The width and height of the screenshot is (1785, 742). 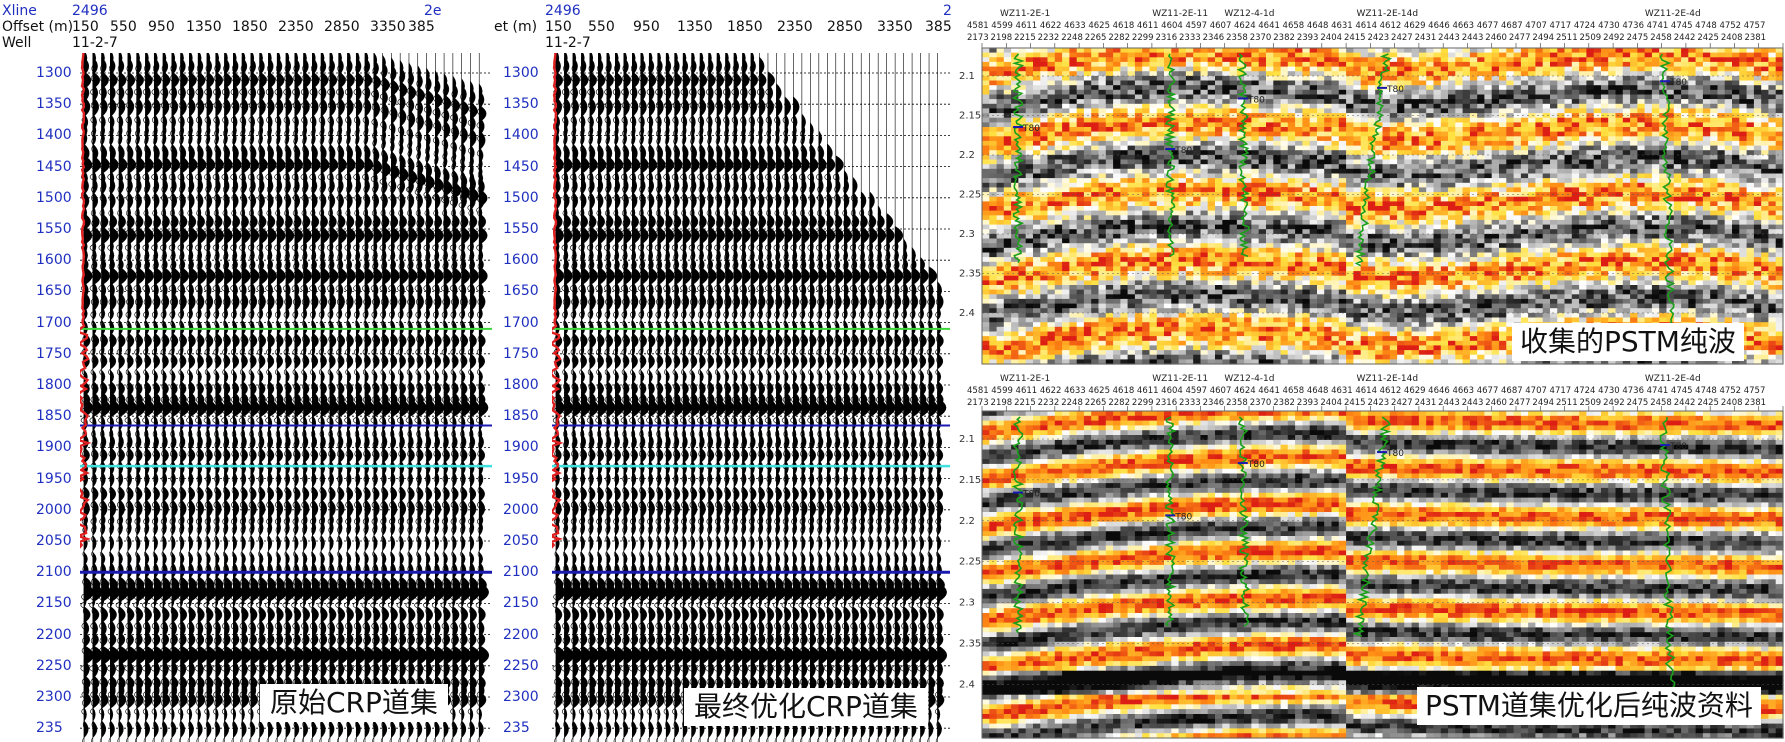 What do you see at coordinates (1269, 26) in the screenshot?
I see `trace-number: 4641` at bounding box center [1269, 26].